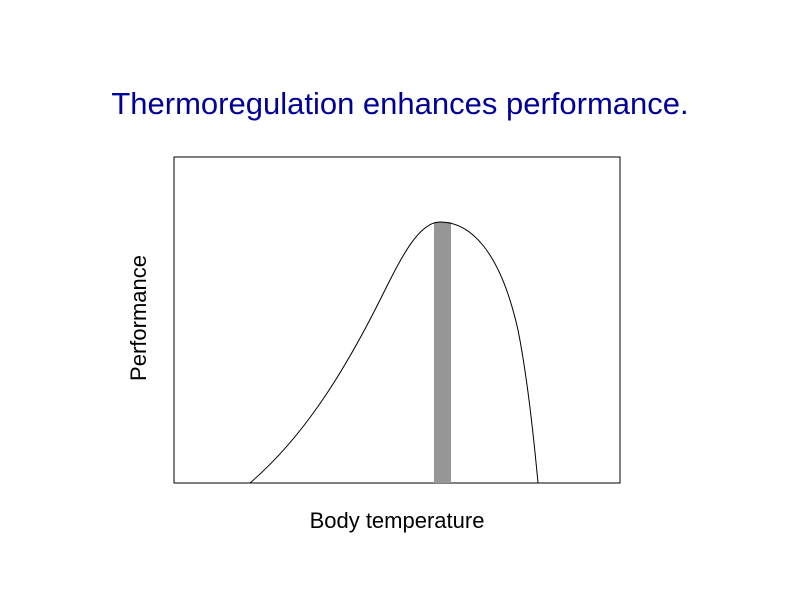 The height and width of the screenshot is (605, 800). Describe the element at coordinates (397, 520) in the screenshot. I see `x-axis-label: Body temperature` at that location.